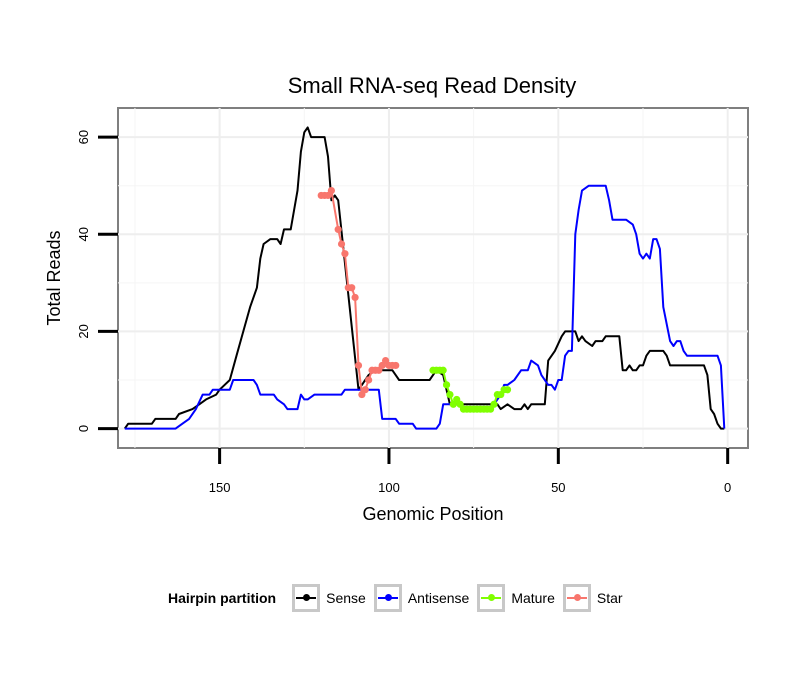 The height and width of the screenshot is (690, 810). What do you see at coordinates (83, 234) in the screenshot?
I see `y-tick-label: 40` at bounding box center [83, 234].